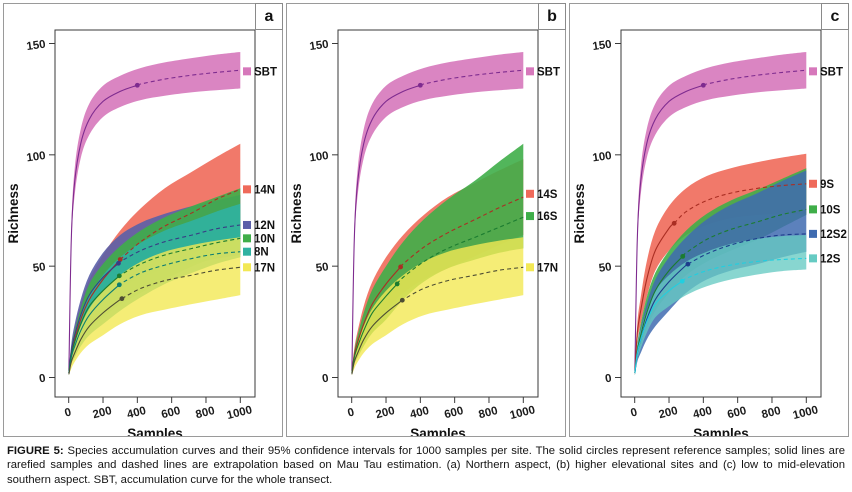 The height and width of the screenshot is (492, 852). Describe the element at coordinates (547, 195) in the screenshot. I see `legend-label-14S: 14S` at that location.